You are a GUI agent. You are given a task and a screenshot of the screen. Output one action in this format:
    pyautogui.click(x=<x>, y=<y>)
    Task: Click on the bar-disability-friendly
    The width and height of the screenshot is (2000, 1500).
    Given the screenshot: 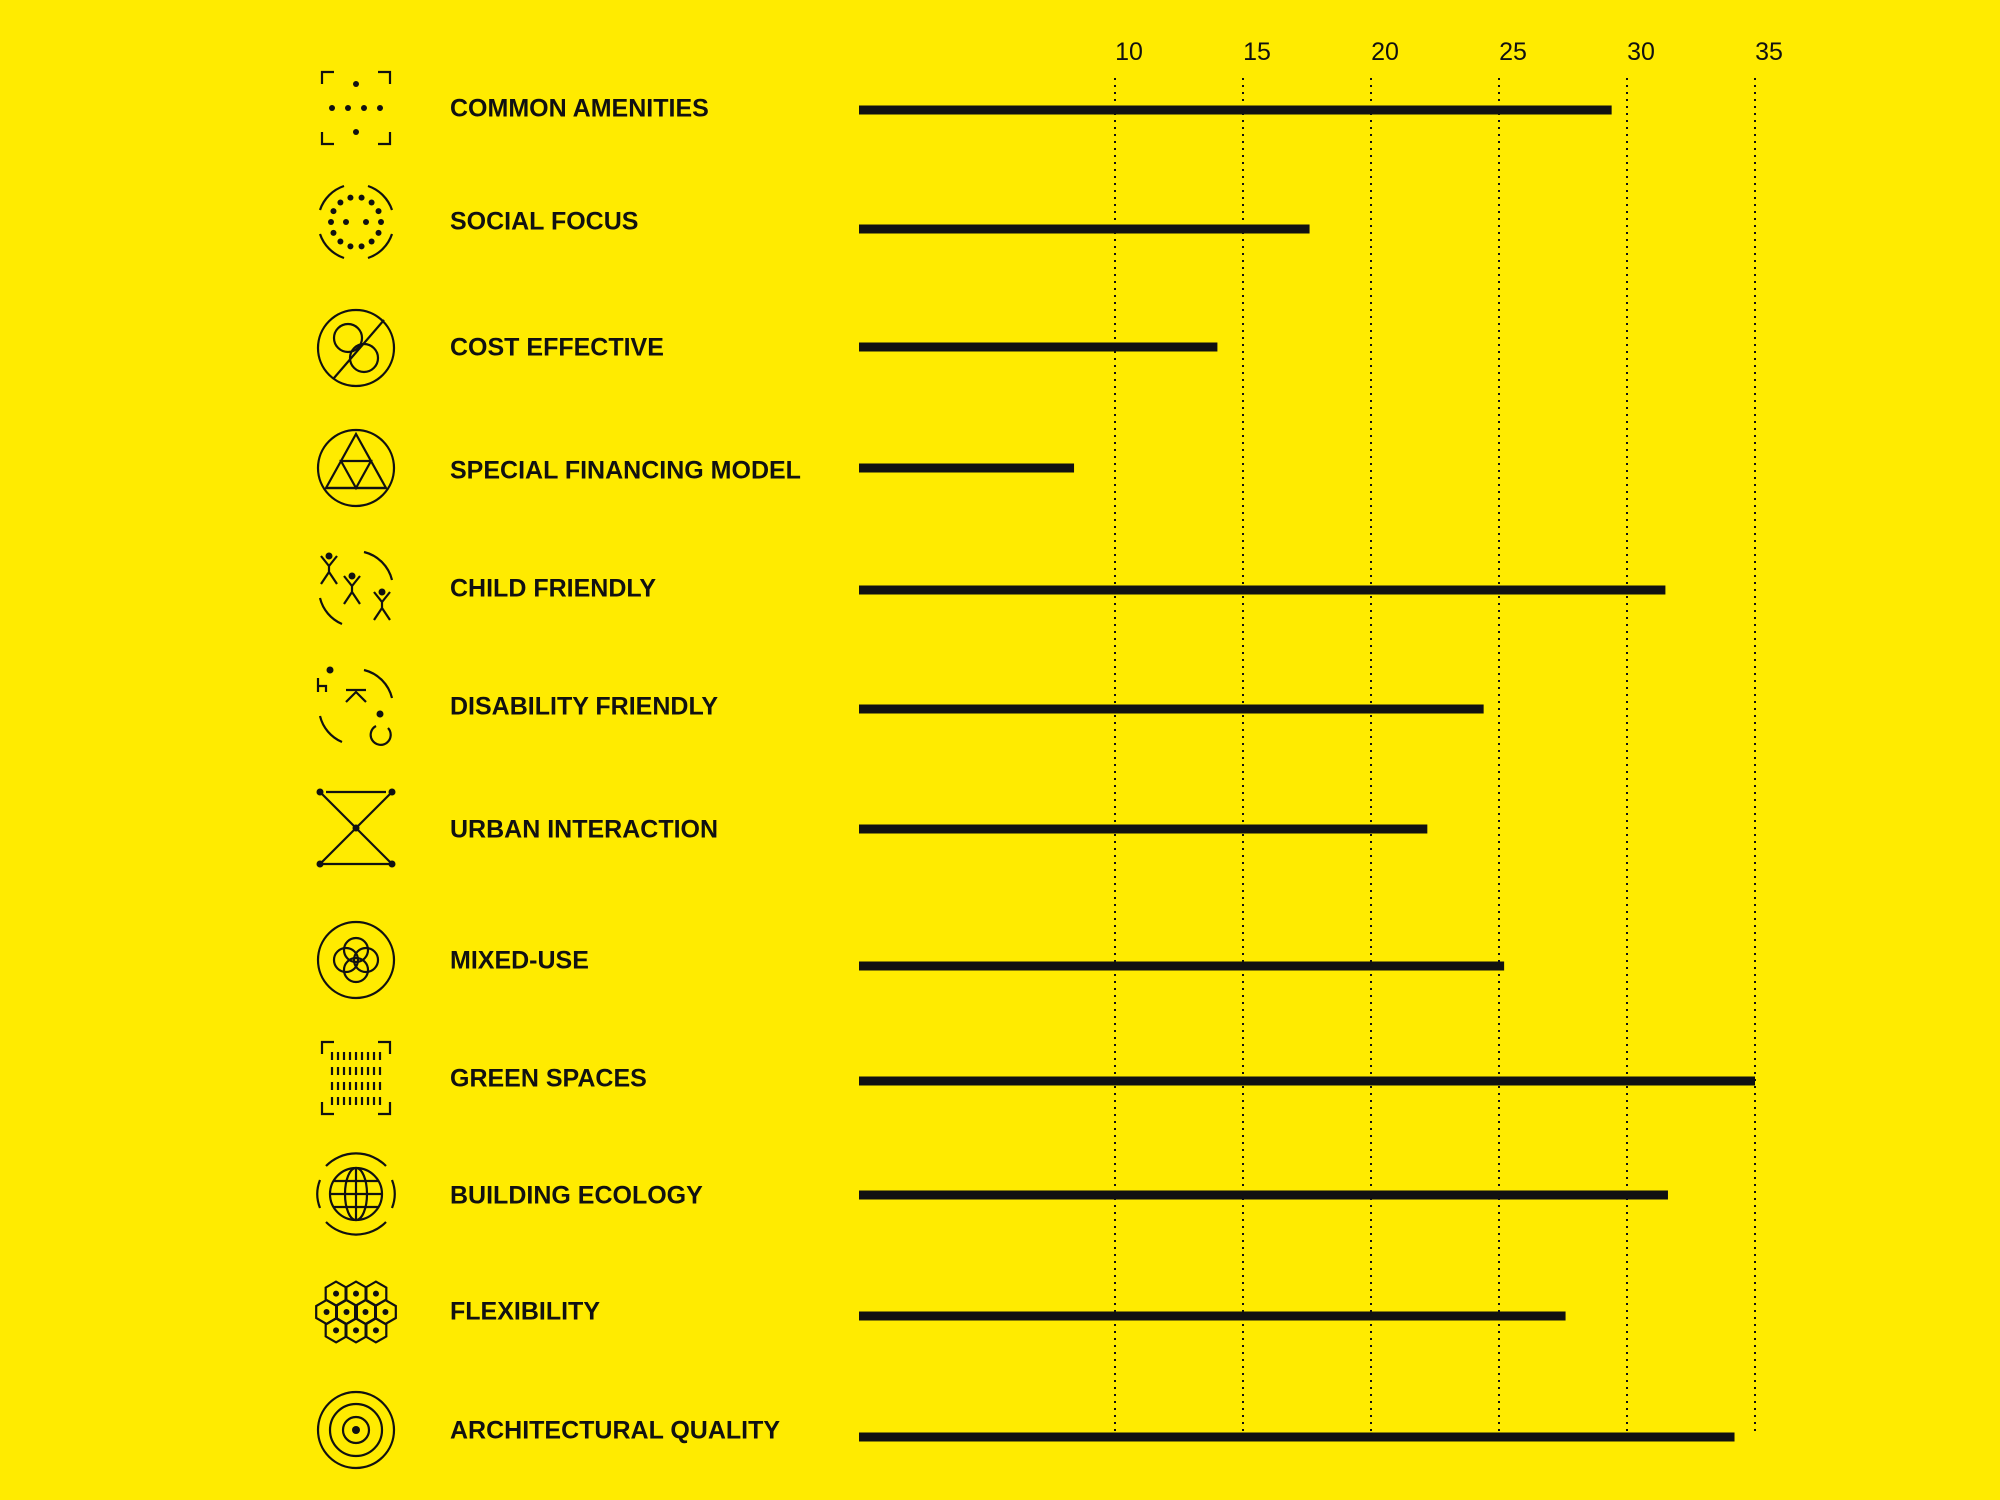 What is the action you would take?
    pyautogui.click(x=1171, y=709)
    